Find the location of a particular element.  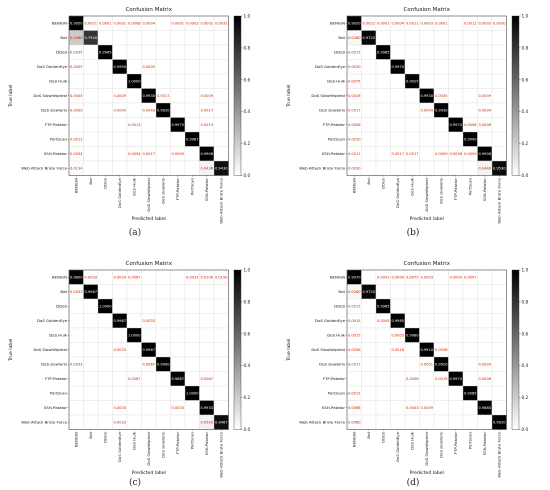

cell-value-label: 0.0030 is located at coordinates (354, 67).